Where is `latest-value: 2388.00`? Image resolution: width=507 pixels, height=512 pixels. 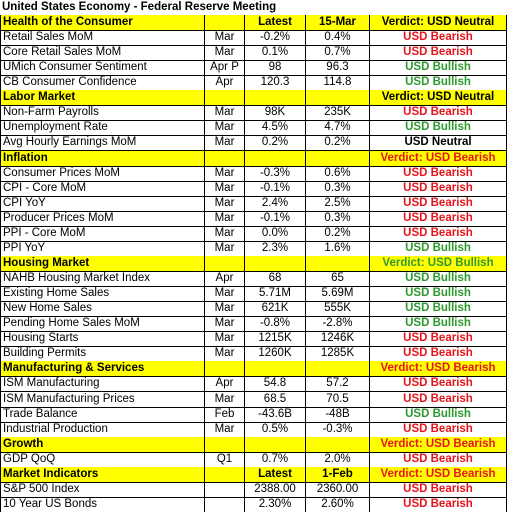
latest-value: 2388.00 is located at coordinates (275, 490).